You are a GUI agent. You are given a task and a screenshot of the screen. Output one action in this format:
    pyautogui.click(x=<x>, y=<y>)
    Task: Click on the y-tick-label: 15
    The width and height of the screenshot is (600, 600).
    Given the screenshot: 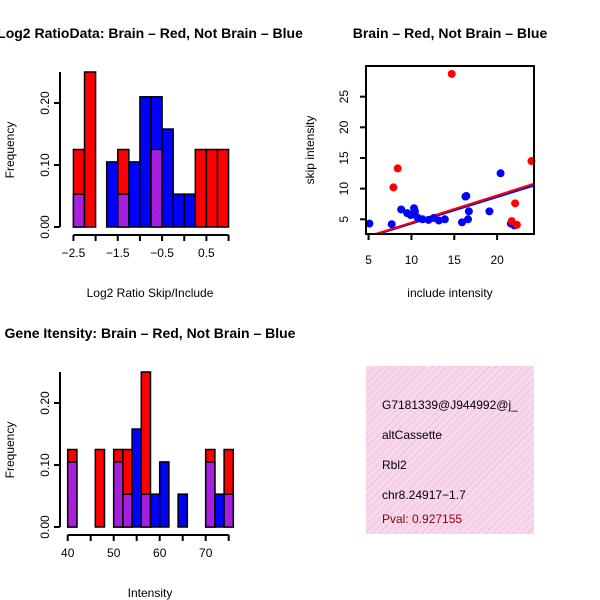 What is the action you would take?
    pyautogui.click(x=344, y=158)
    